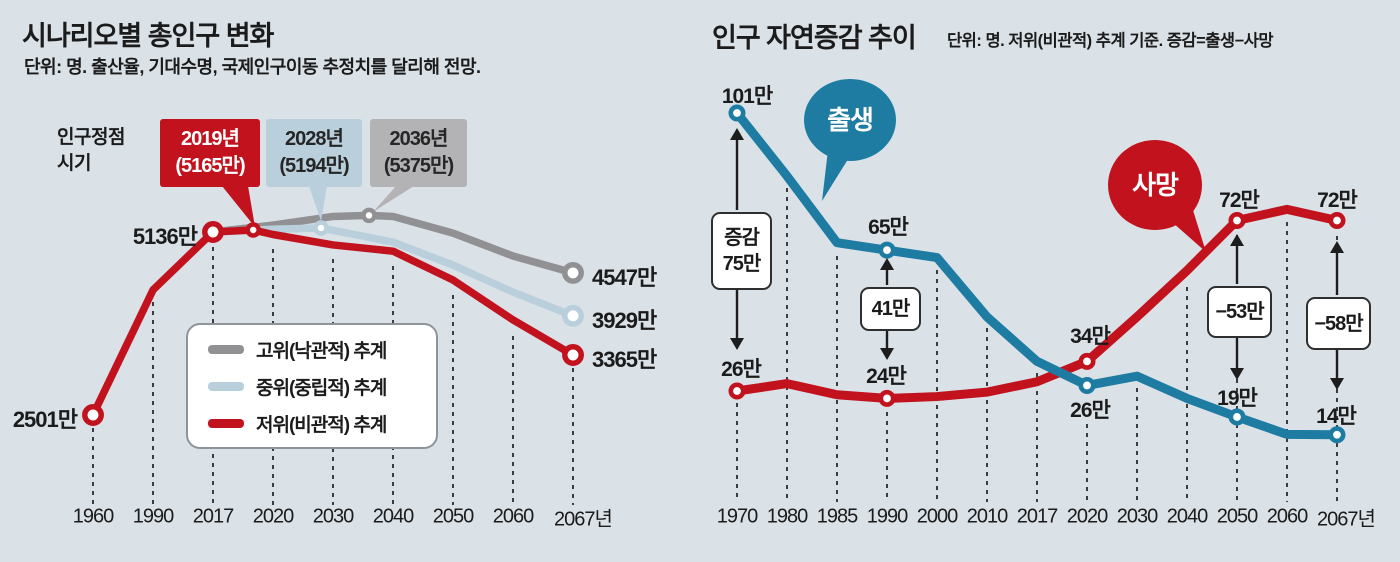  Describe the element at coordinates (453, 516) in the screenshot. I see `left-axis-label-2050: 2050` at that location.